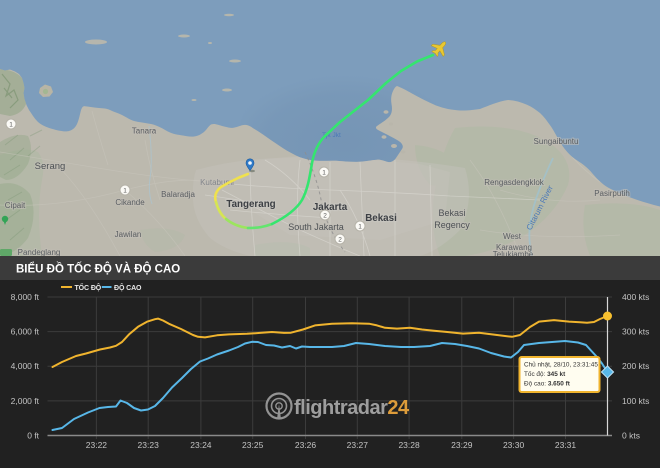 The width and height of the screenshot is (660, 468). What do you see at coordinates (15, 205) in the screenshot?
I see `svg-text: Cipait` at bounding box center [15, 205].